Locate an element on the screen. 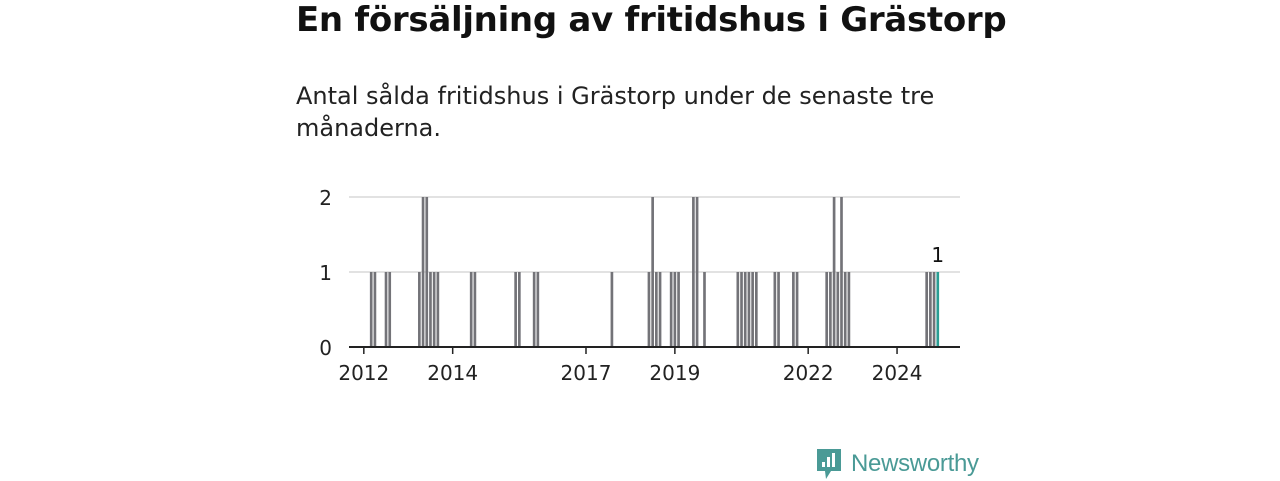  x-tick-label: 2017 is located at coordinates (586, 373).